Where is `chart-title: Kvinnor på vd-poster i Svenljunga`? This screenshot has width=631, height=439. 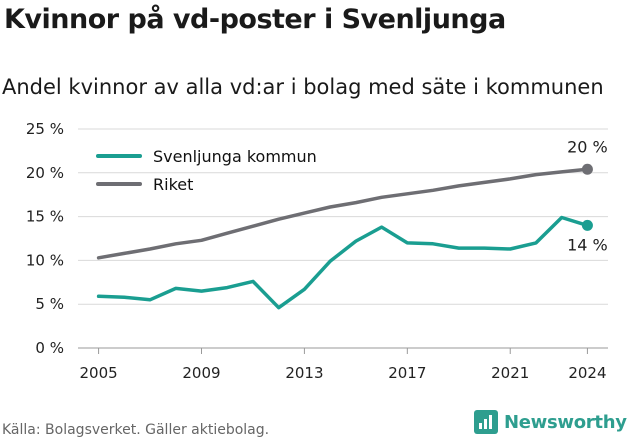 chart-title: Kvinnor på vd-poster i Svenljunga is located at coordinates (255, 19).